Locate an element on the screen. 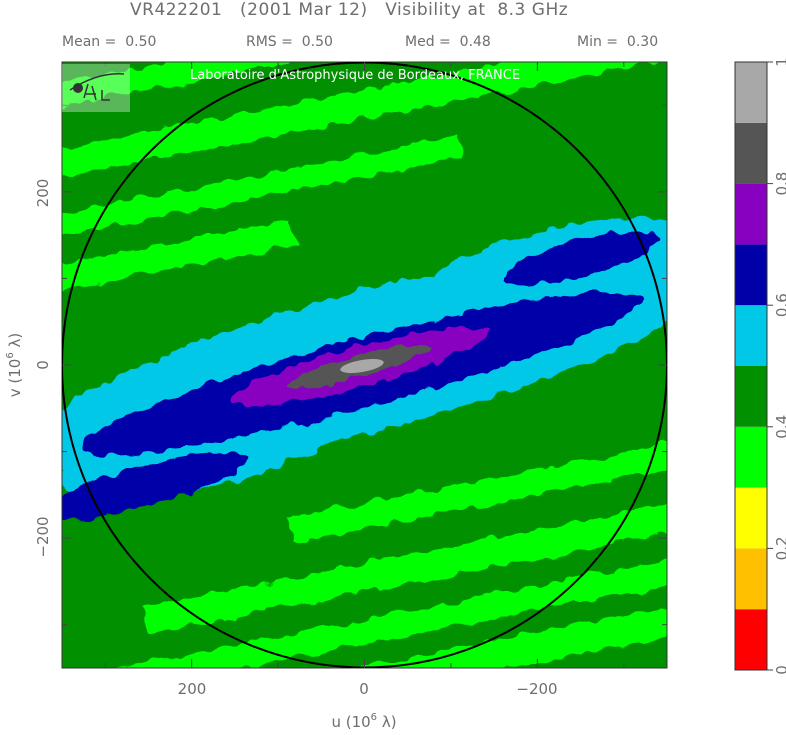  colorbar-tick-label: 1 is located at coordinates (779, 62).